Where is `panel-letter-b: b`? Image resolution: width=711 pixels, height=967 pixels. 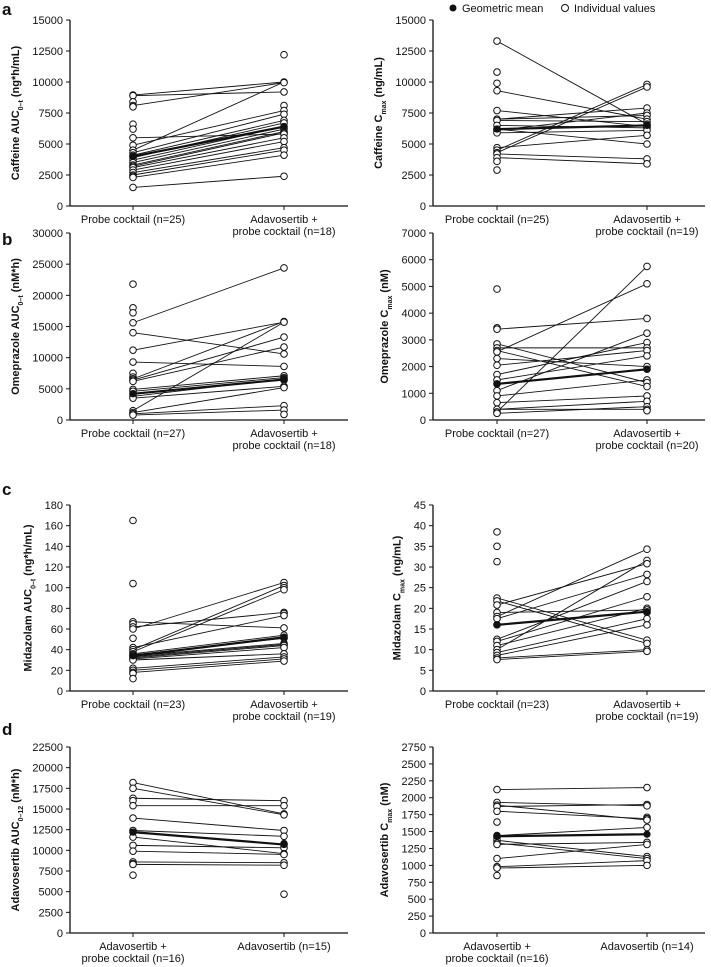 panel-letter-b: b is located at coordinates (7, 239).